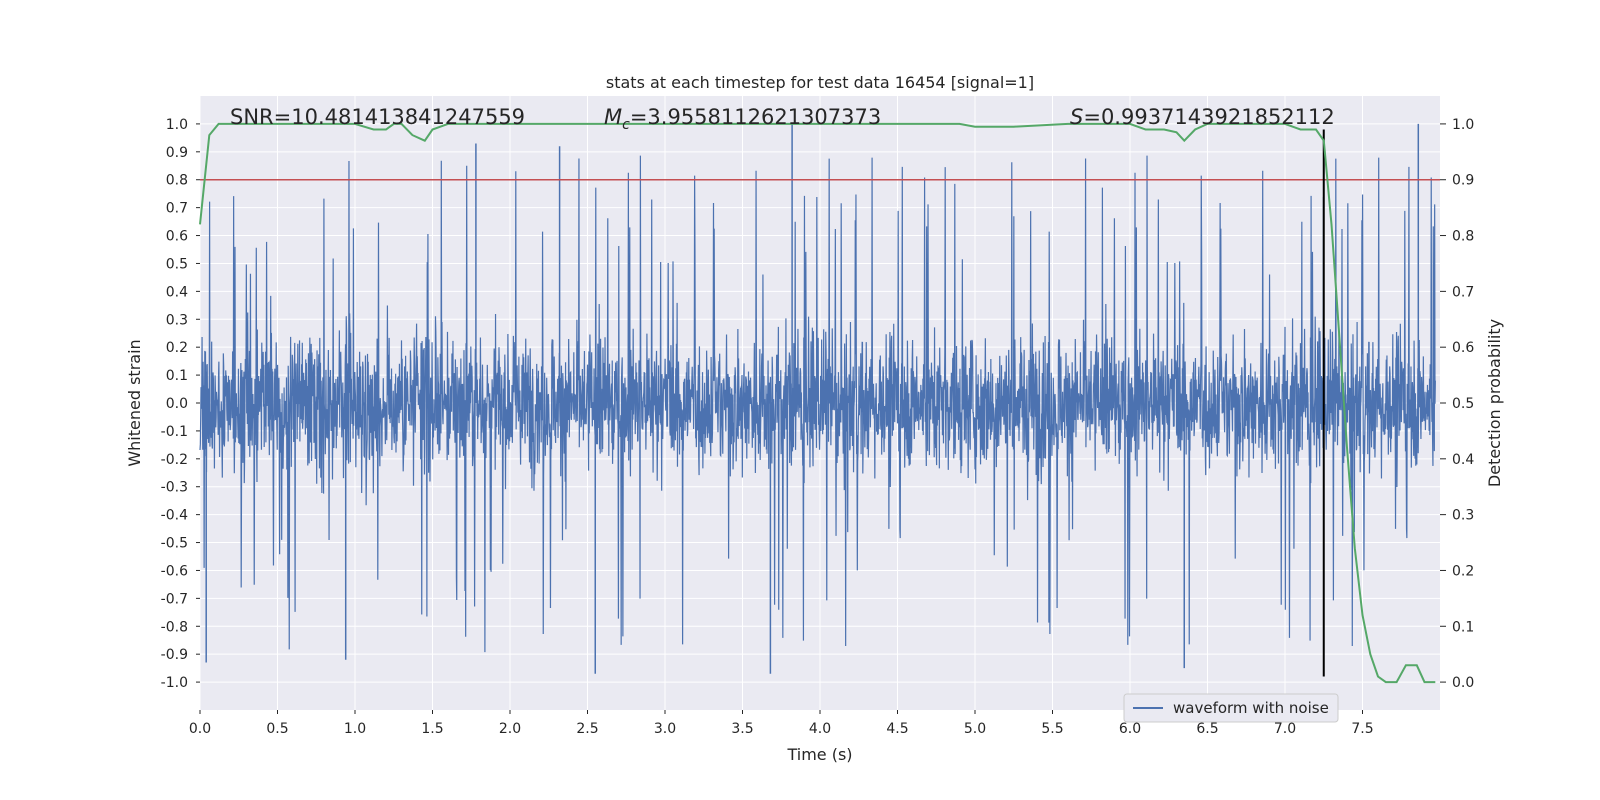 The image size is (1600, 800). What do you see at coordinates (355, 729) in the screenshot?
I see `x-tick-label: 1.0` at bounding box center [355, 729].